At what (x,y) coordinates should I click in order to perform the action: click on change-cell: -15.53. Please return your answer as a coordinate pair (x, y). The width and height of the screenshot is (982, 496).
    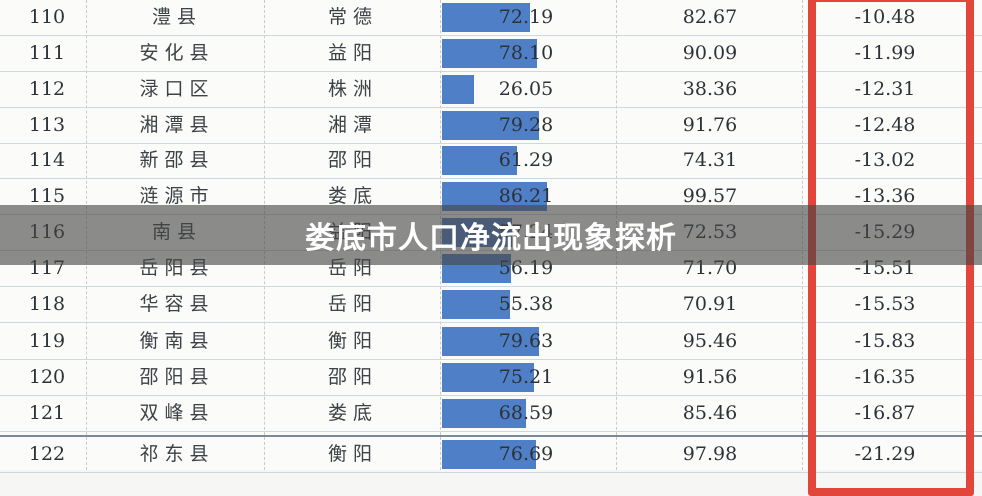
    Looking at the image, I should click on (885, 304).